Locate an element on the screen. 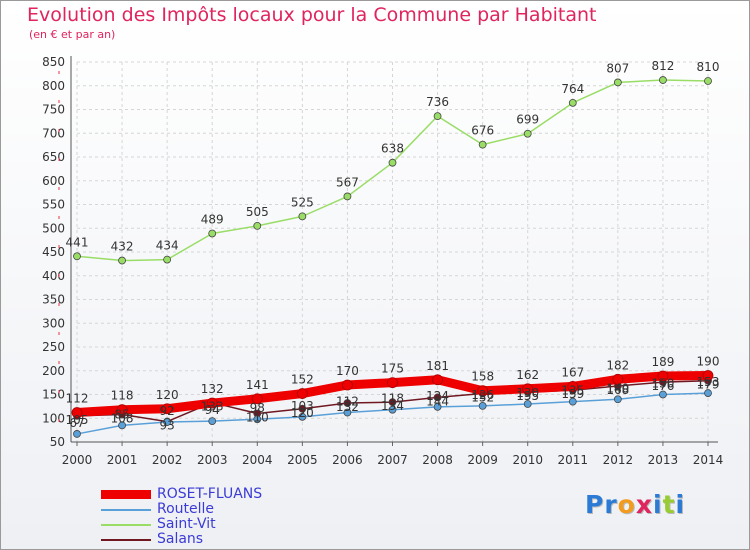  data-label-routelle: 126 is located at coordinates (482, 395).